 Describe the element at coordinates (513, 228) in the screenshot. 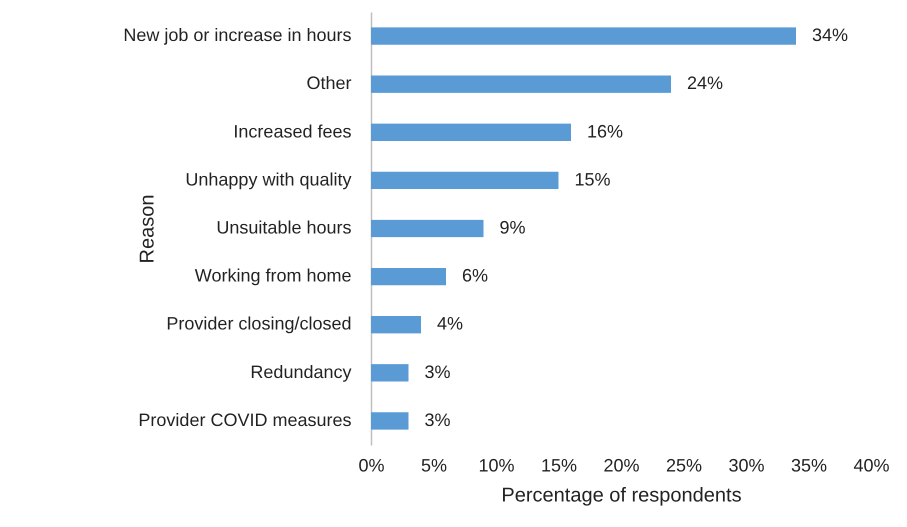

I see `data-label: 9%` at that location.